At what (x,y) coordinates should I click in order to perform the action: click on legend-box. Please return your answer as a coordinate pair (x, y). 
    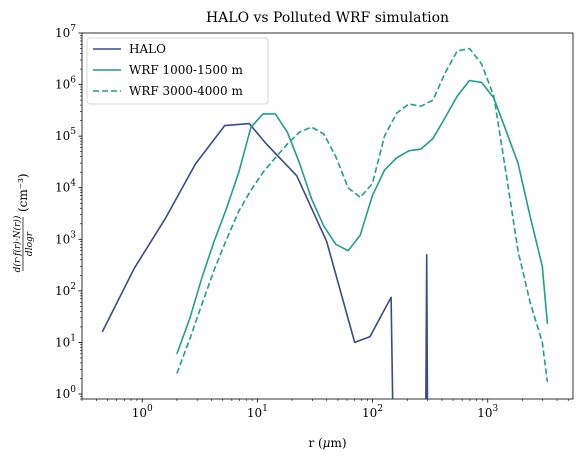
    Looking at the image, I should click on (177, 71).